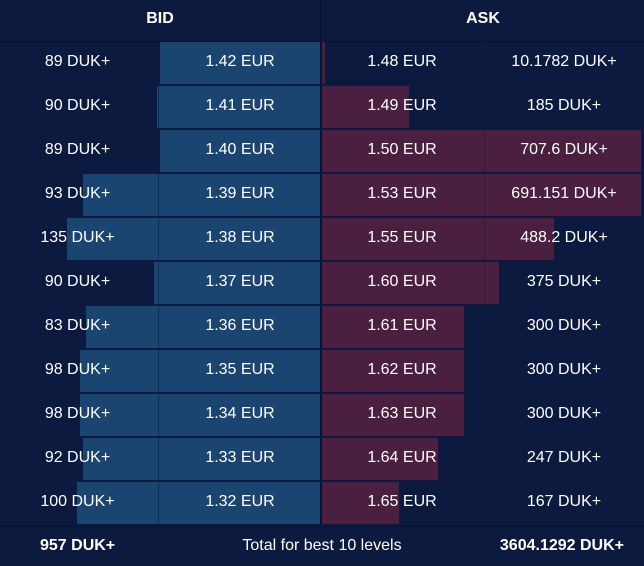 This screenshot has width=644, height=566. I want to click on ask-quantity: 10.1782 DUK+, so click(564, 61).